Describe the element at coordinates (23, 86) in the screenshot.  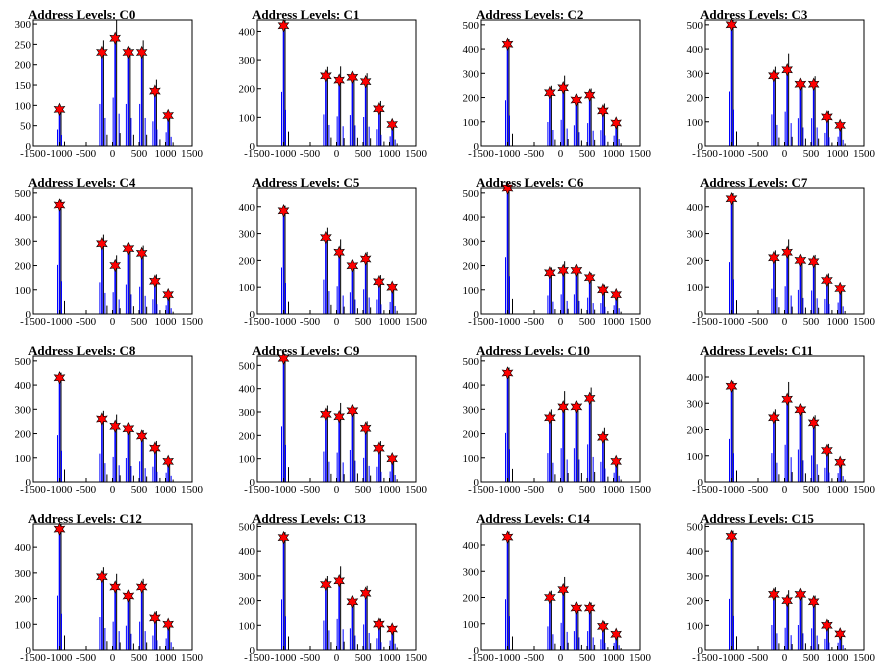
I see `y-tick-label: 150` at that location.